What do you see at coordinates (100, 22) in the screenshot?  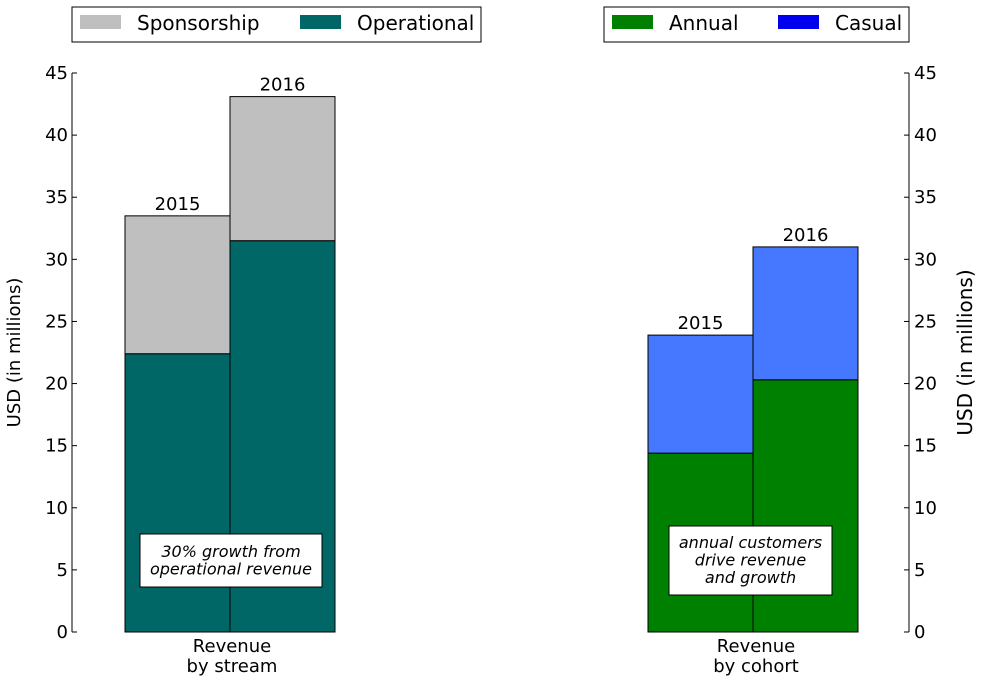 I see `legend-swatch-sponsorship` at bounding box center [100, 22].